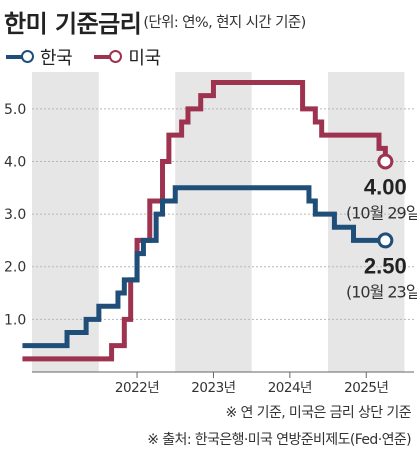 This screenshot has height=457, width=417. Describe the element at coordinates (73, 24) in the screenshot. I see `chart-title: 한미 기준금리` at that location.